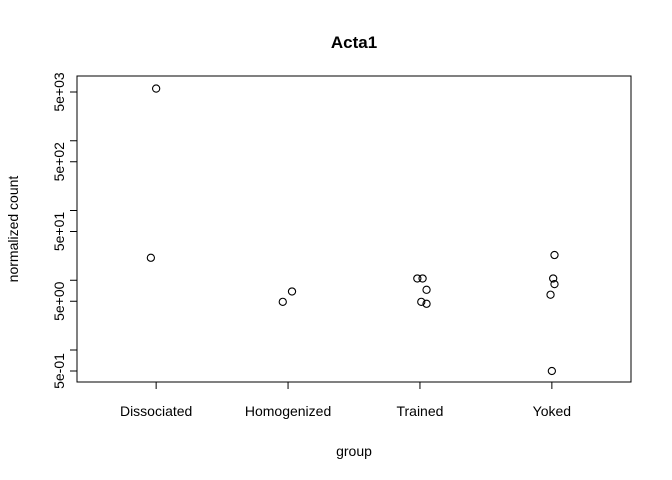 This screenshot has width=672, height=480. Describe the element at coordinates (59, 232) in the screenshot. I see `y-tick-label: 5e+01` at that location.